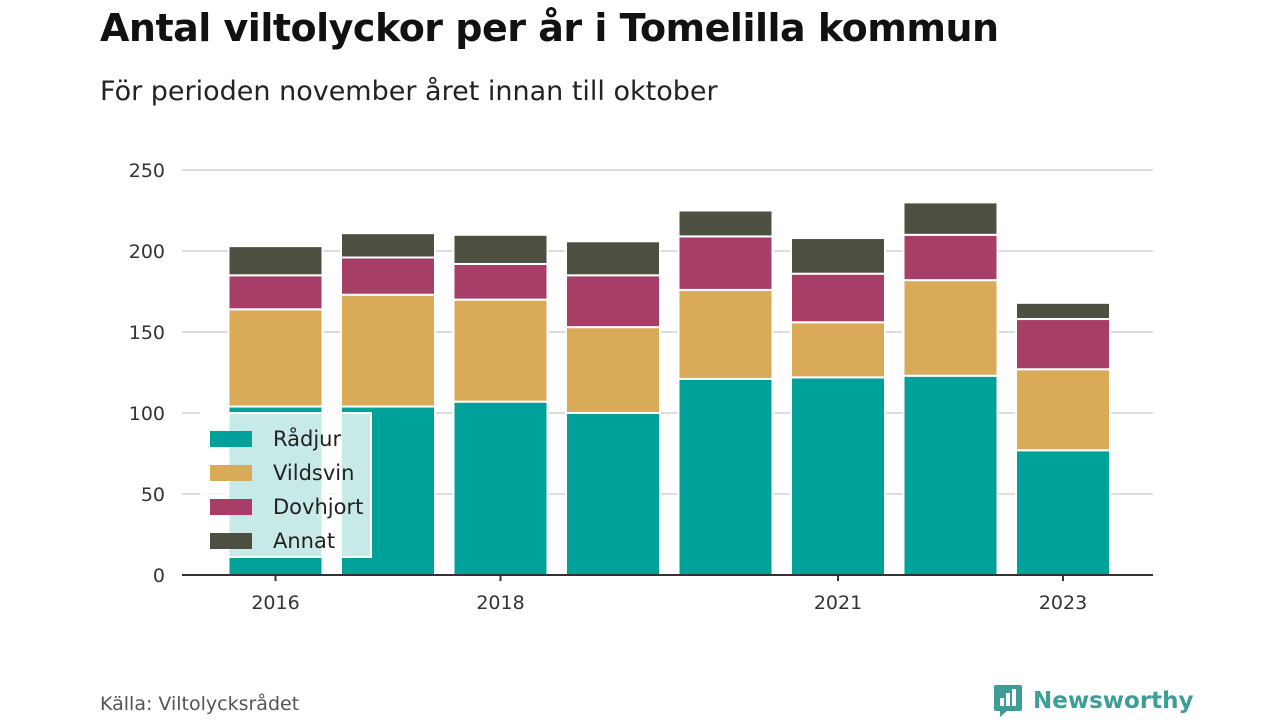  What do you see at coordinates (838, 476) in the screenshot?
I see `bar-segment-rådjur-2021` at bounding box center [838, 476].